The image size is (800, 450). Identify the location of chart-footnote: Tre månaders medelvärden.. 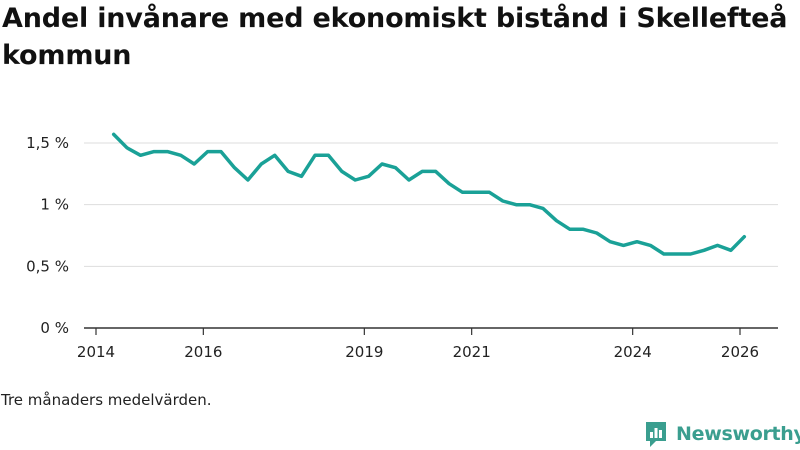
(106, 400).